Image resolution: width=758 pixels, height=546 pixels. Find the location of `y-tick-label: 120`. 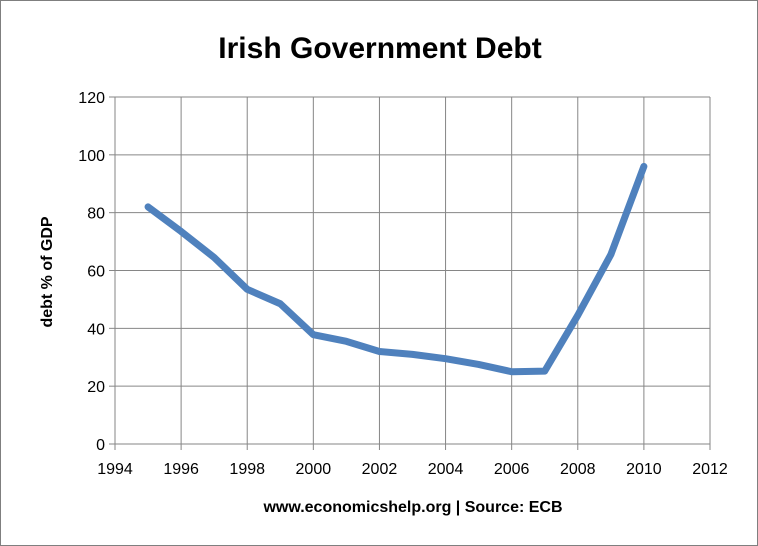

y-tick-label: 120 is located at coordinates (91, 98).